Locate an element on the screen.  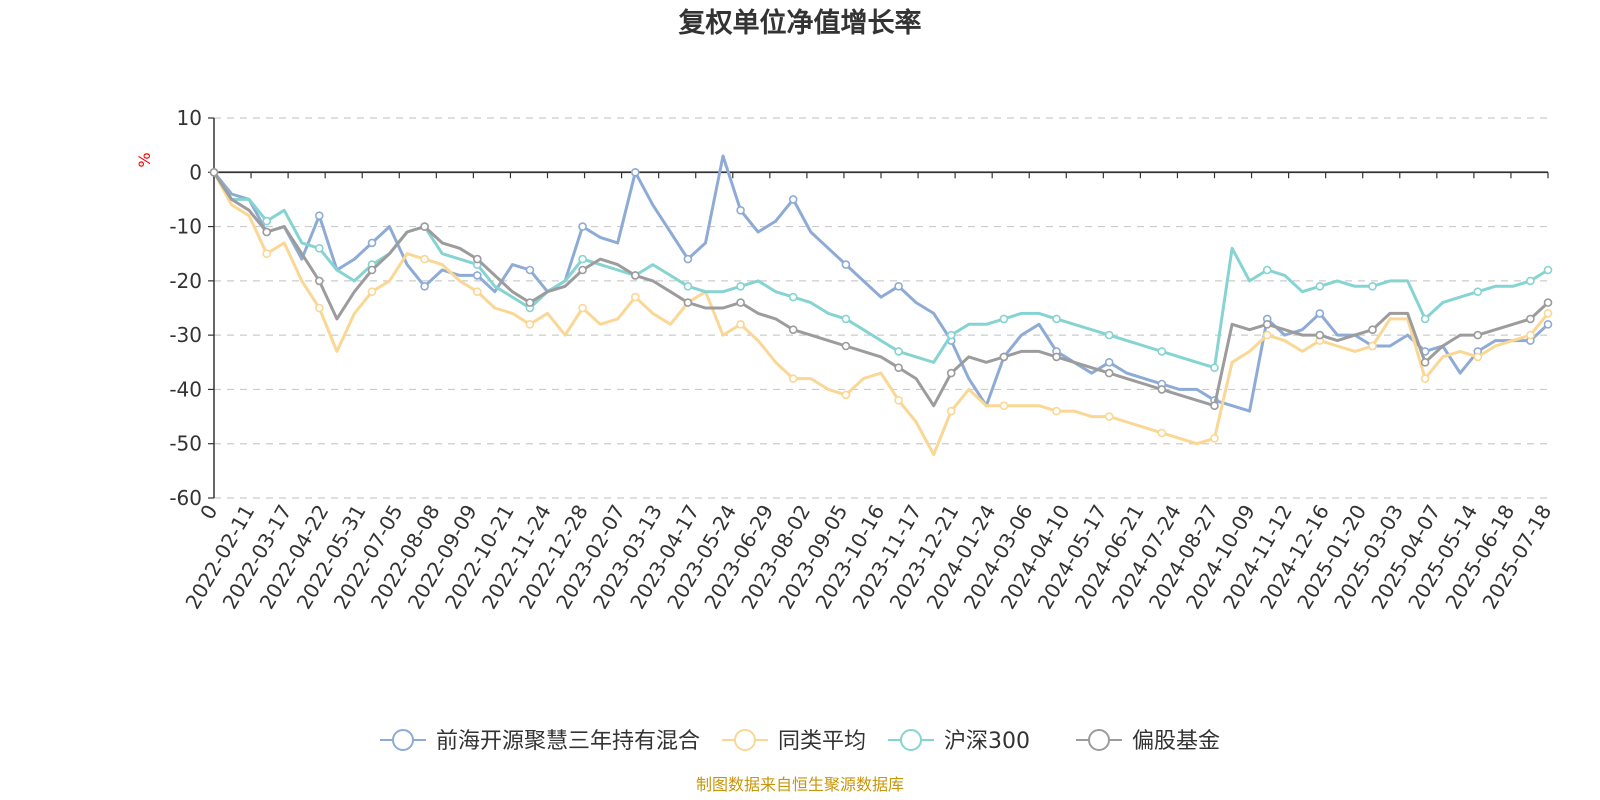
legend-label: 前海开源聚慧三年持有混合 is located at coordinates (568, 741).